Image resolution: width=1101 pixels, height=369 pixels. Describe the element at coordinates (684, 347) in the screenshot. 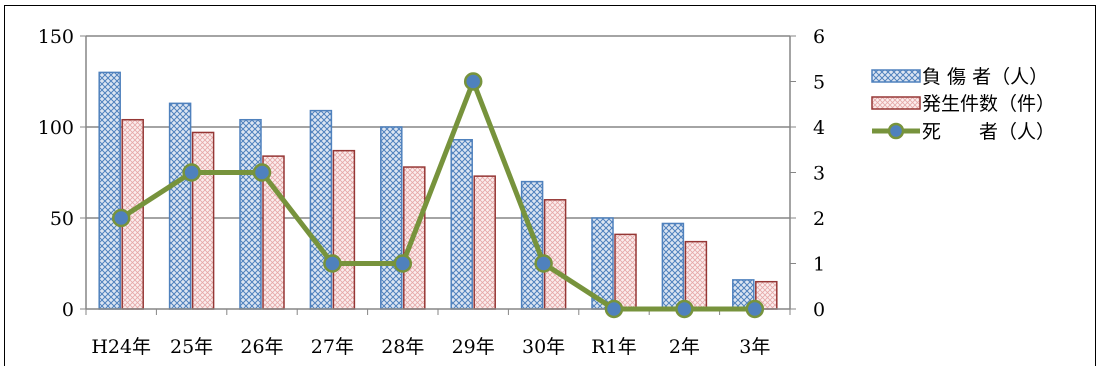

I see `x-tick-label-8: 2年` at that location.